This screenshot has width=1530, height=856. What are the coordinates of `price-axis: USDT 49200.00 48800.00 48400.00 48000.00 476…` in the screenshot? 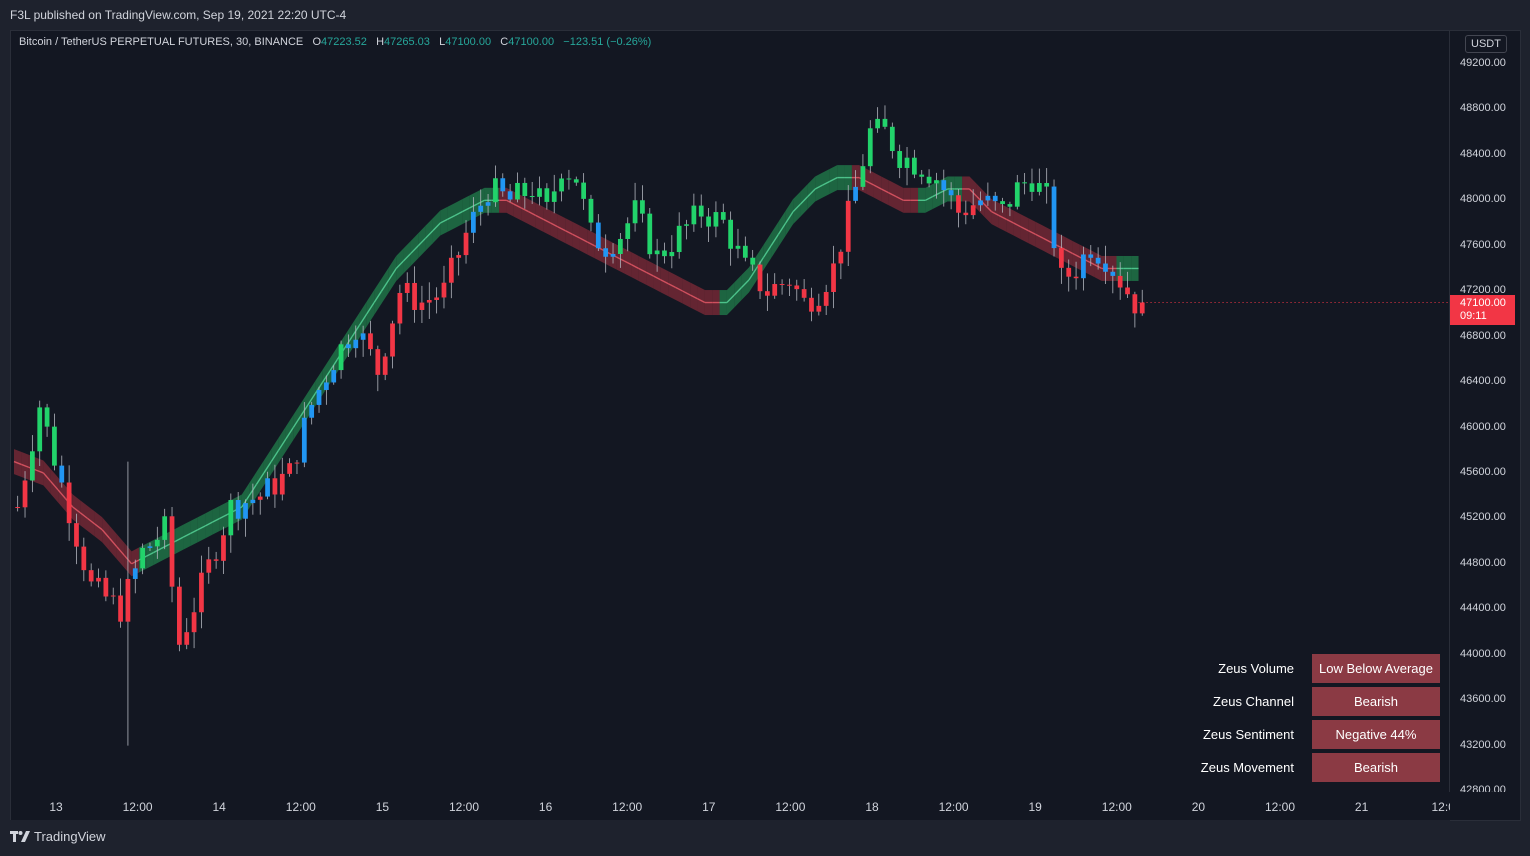 It's located at (1485, 413).